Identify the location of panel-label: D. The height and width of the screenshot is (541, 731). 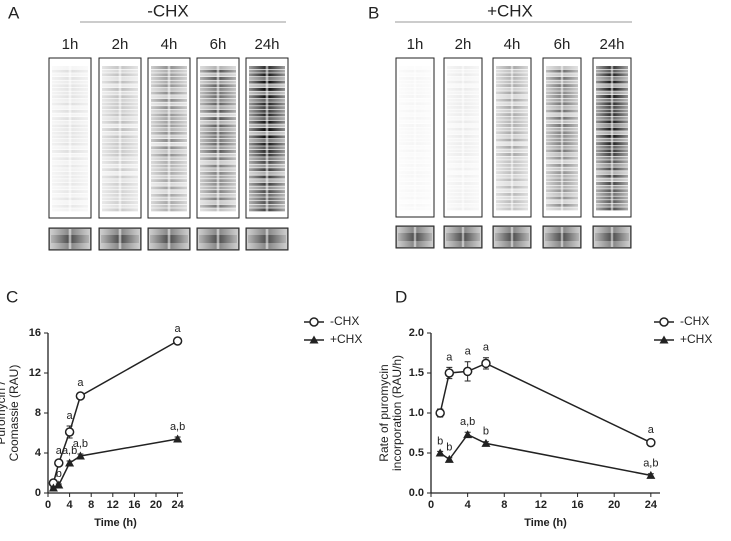
(401, 296).